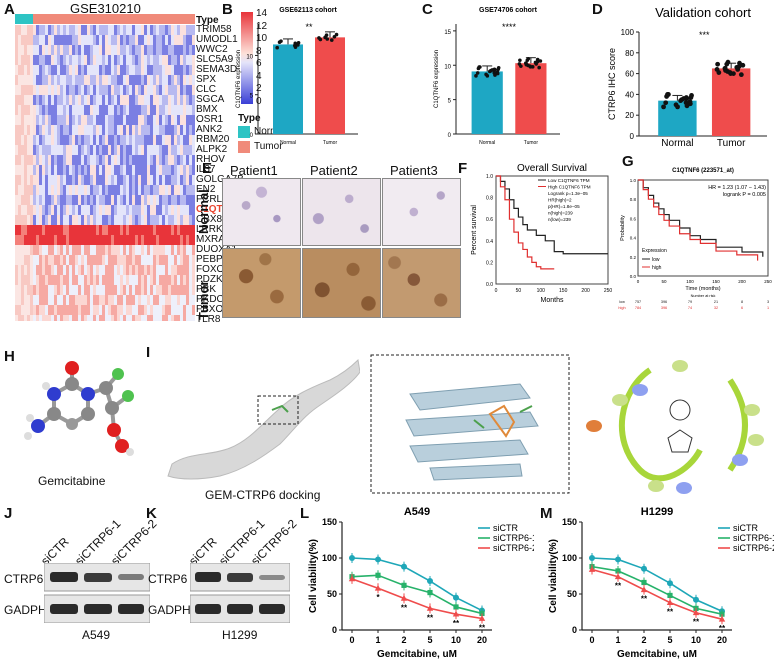  Describe the element at coordinates (240, 593) in the screenshot. I see `blot-k-image` at that location.